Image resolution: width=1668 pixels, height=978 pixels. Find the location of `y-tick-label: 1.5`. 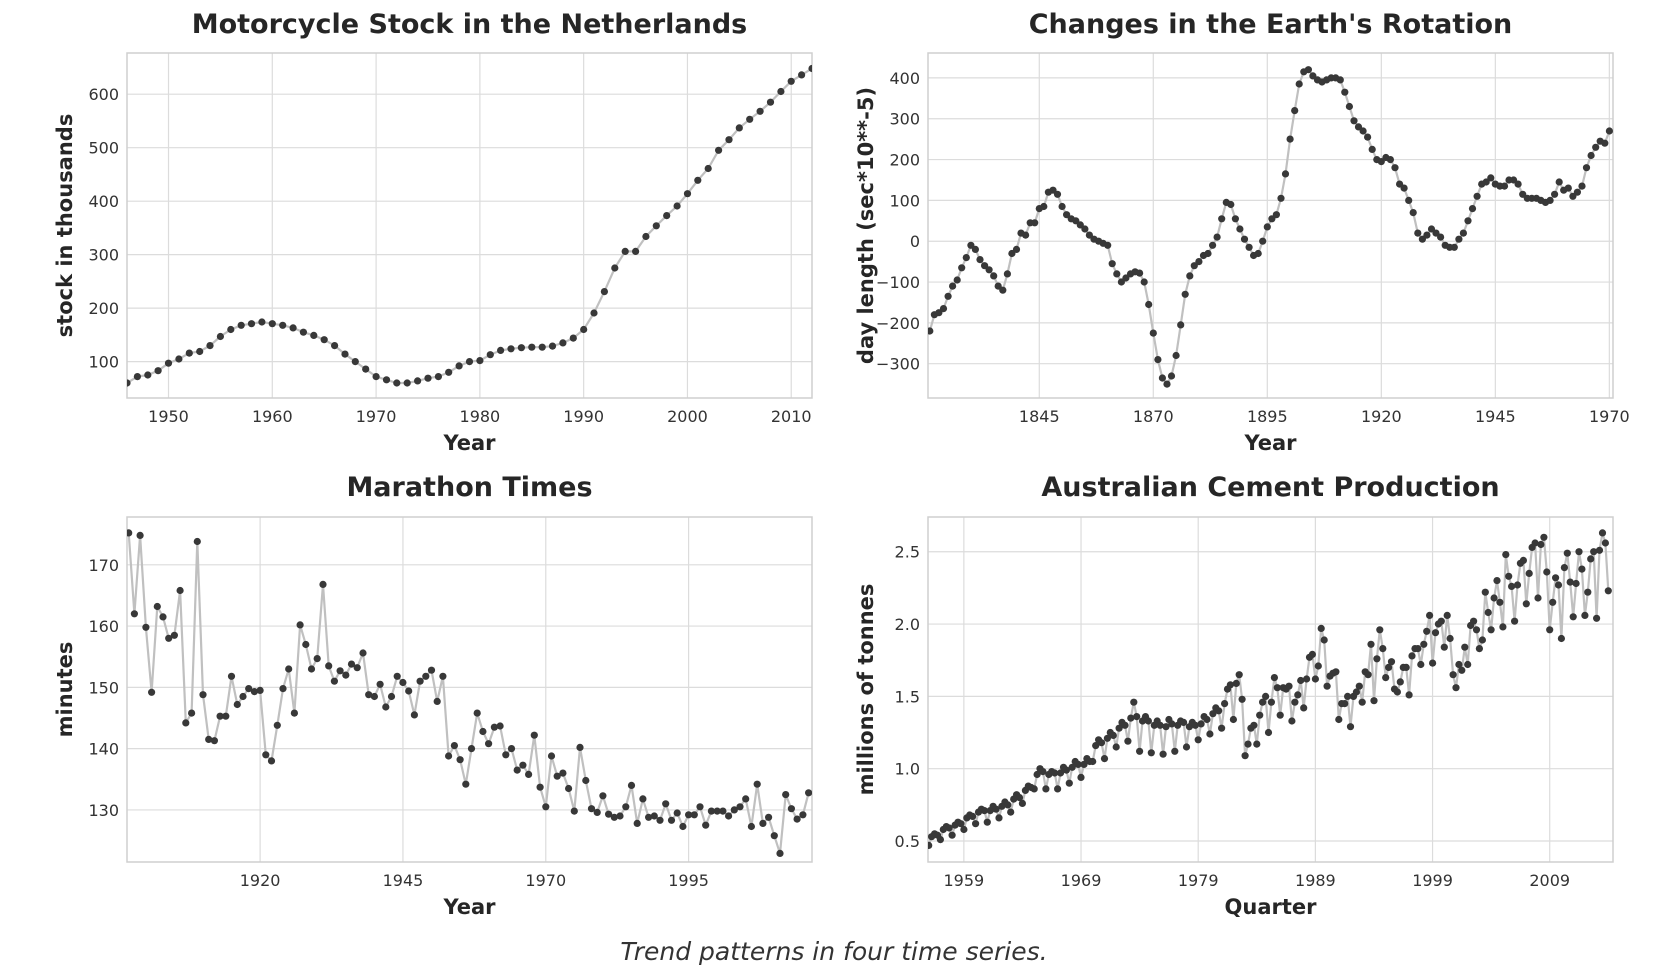

y-tick-label: 1.5 is located at coordinates (907, 696).